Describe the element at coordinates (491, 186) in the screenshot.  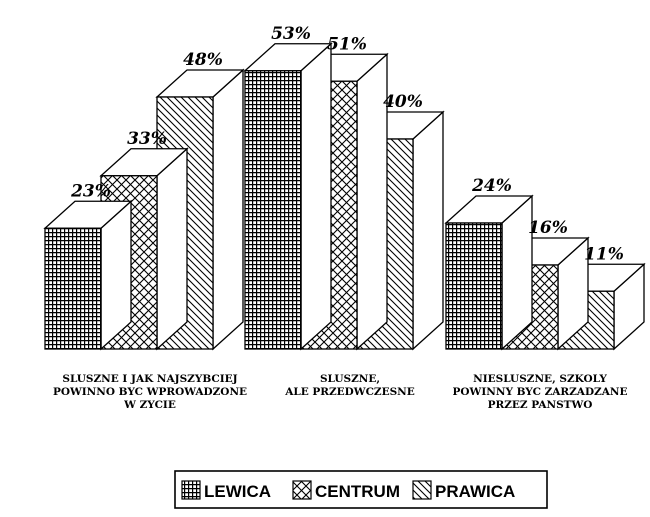
I see `value-label-lewica-2: 24%` at that location.